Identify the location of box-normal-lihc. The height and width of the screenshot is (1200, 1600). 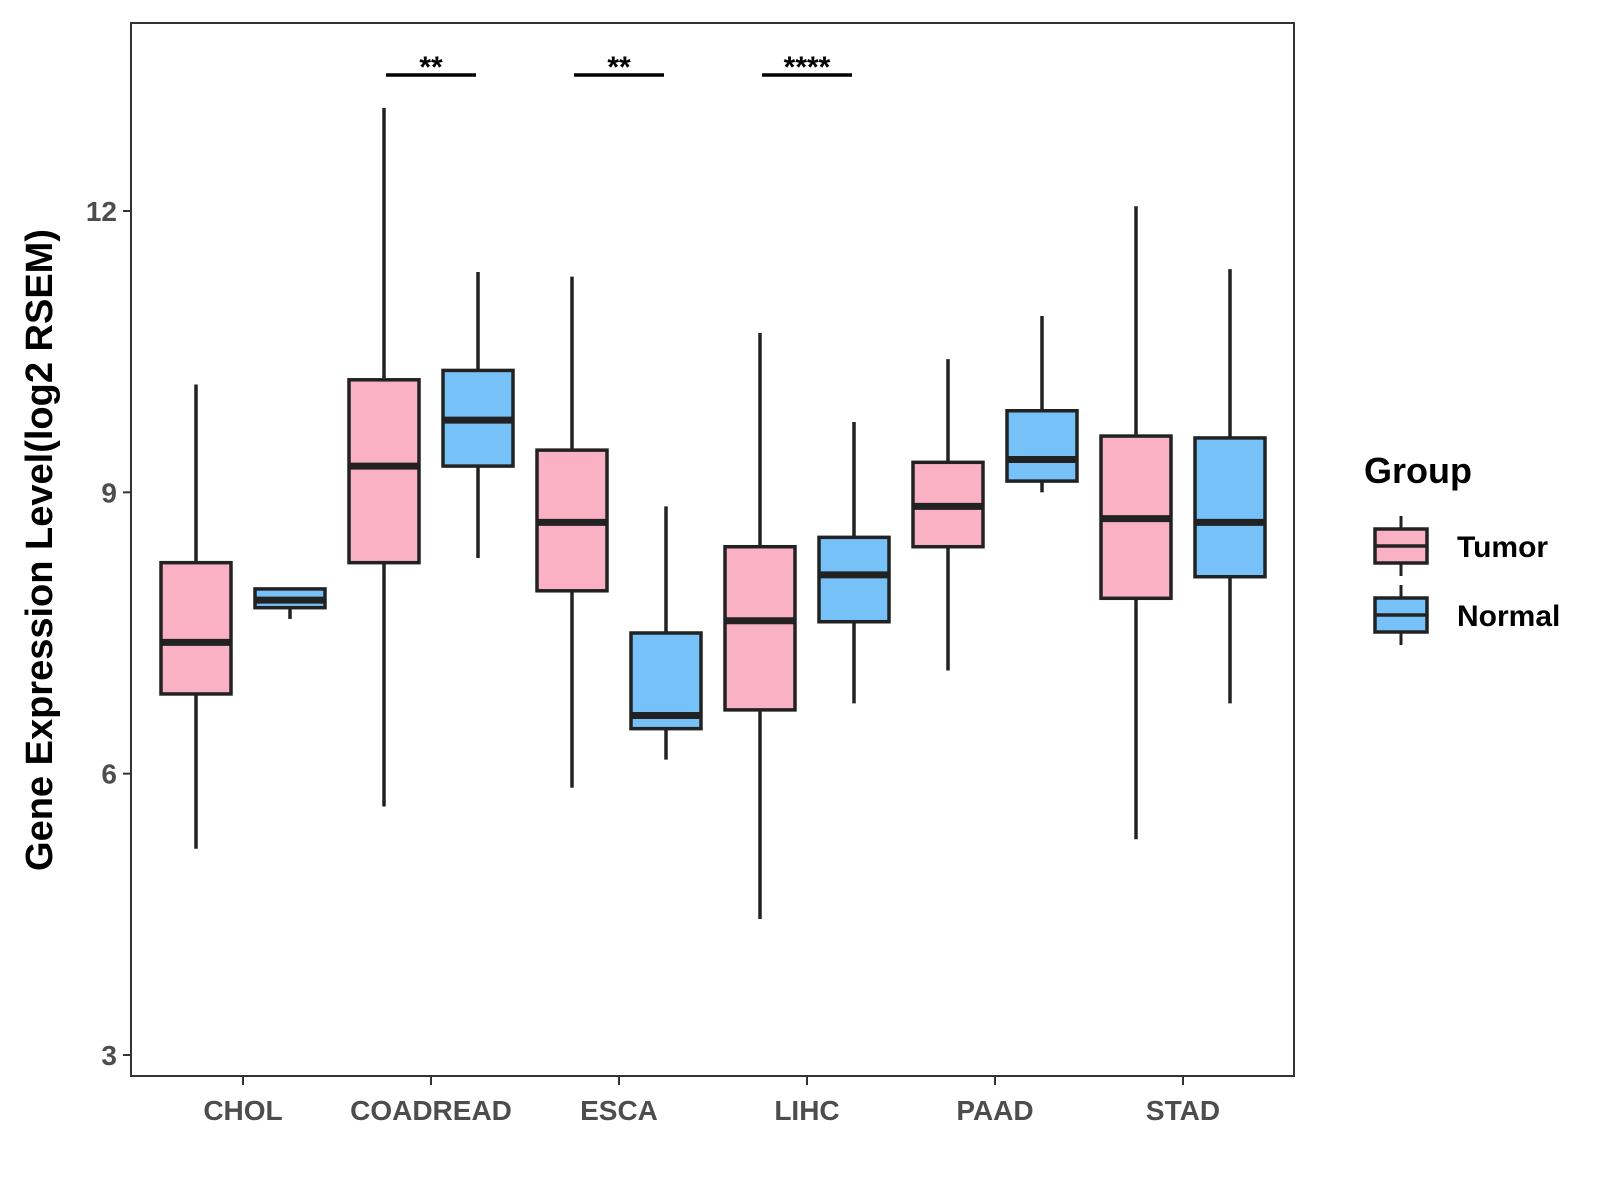
(854, 563).